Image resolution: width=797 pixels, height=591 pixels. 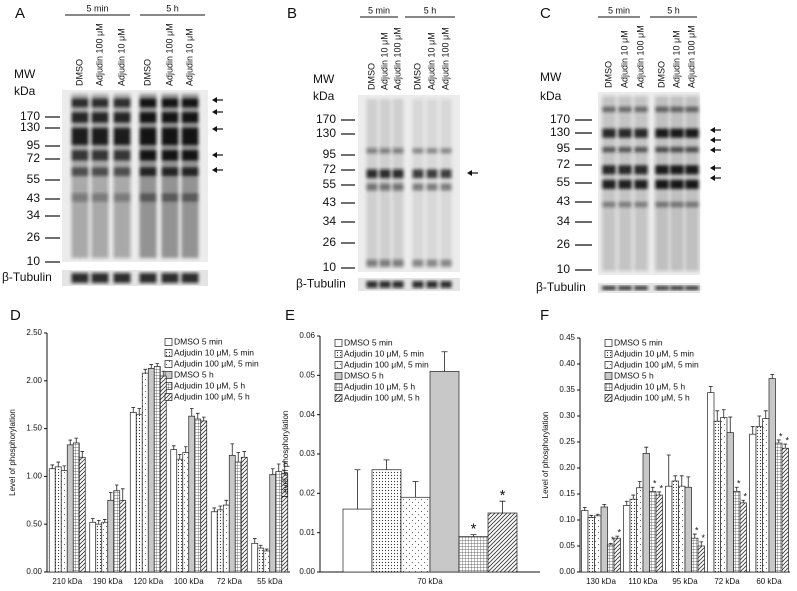 I want to click on legend-label: DMSO 5 min, so click(x=198, y=341).